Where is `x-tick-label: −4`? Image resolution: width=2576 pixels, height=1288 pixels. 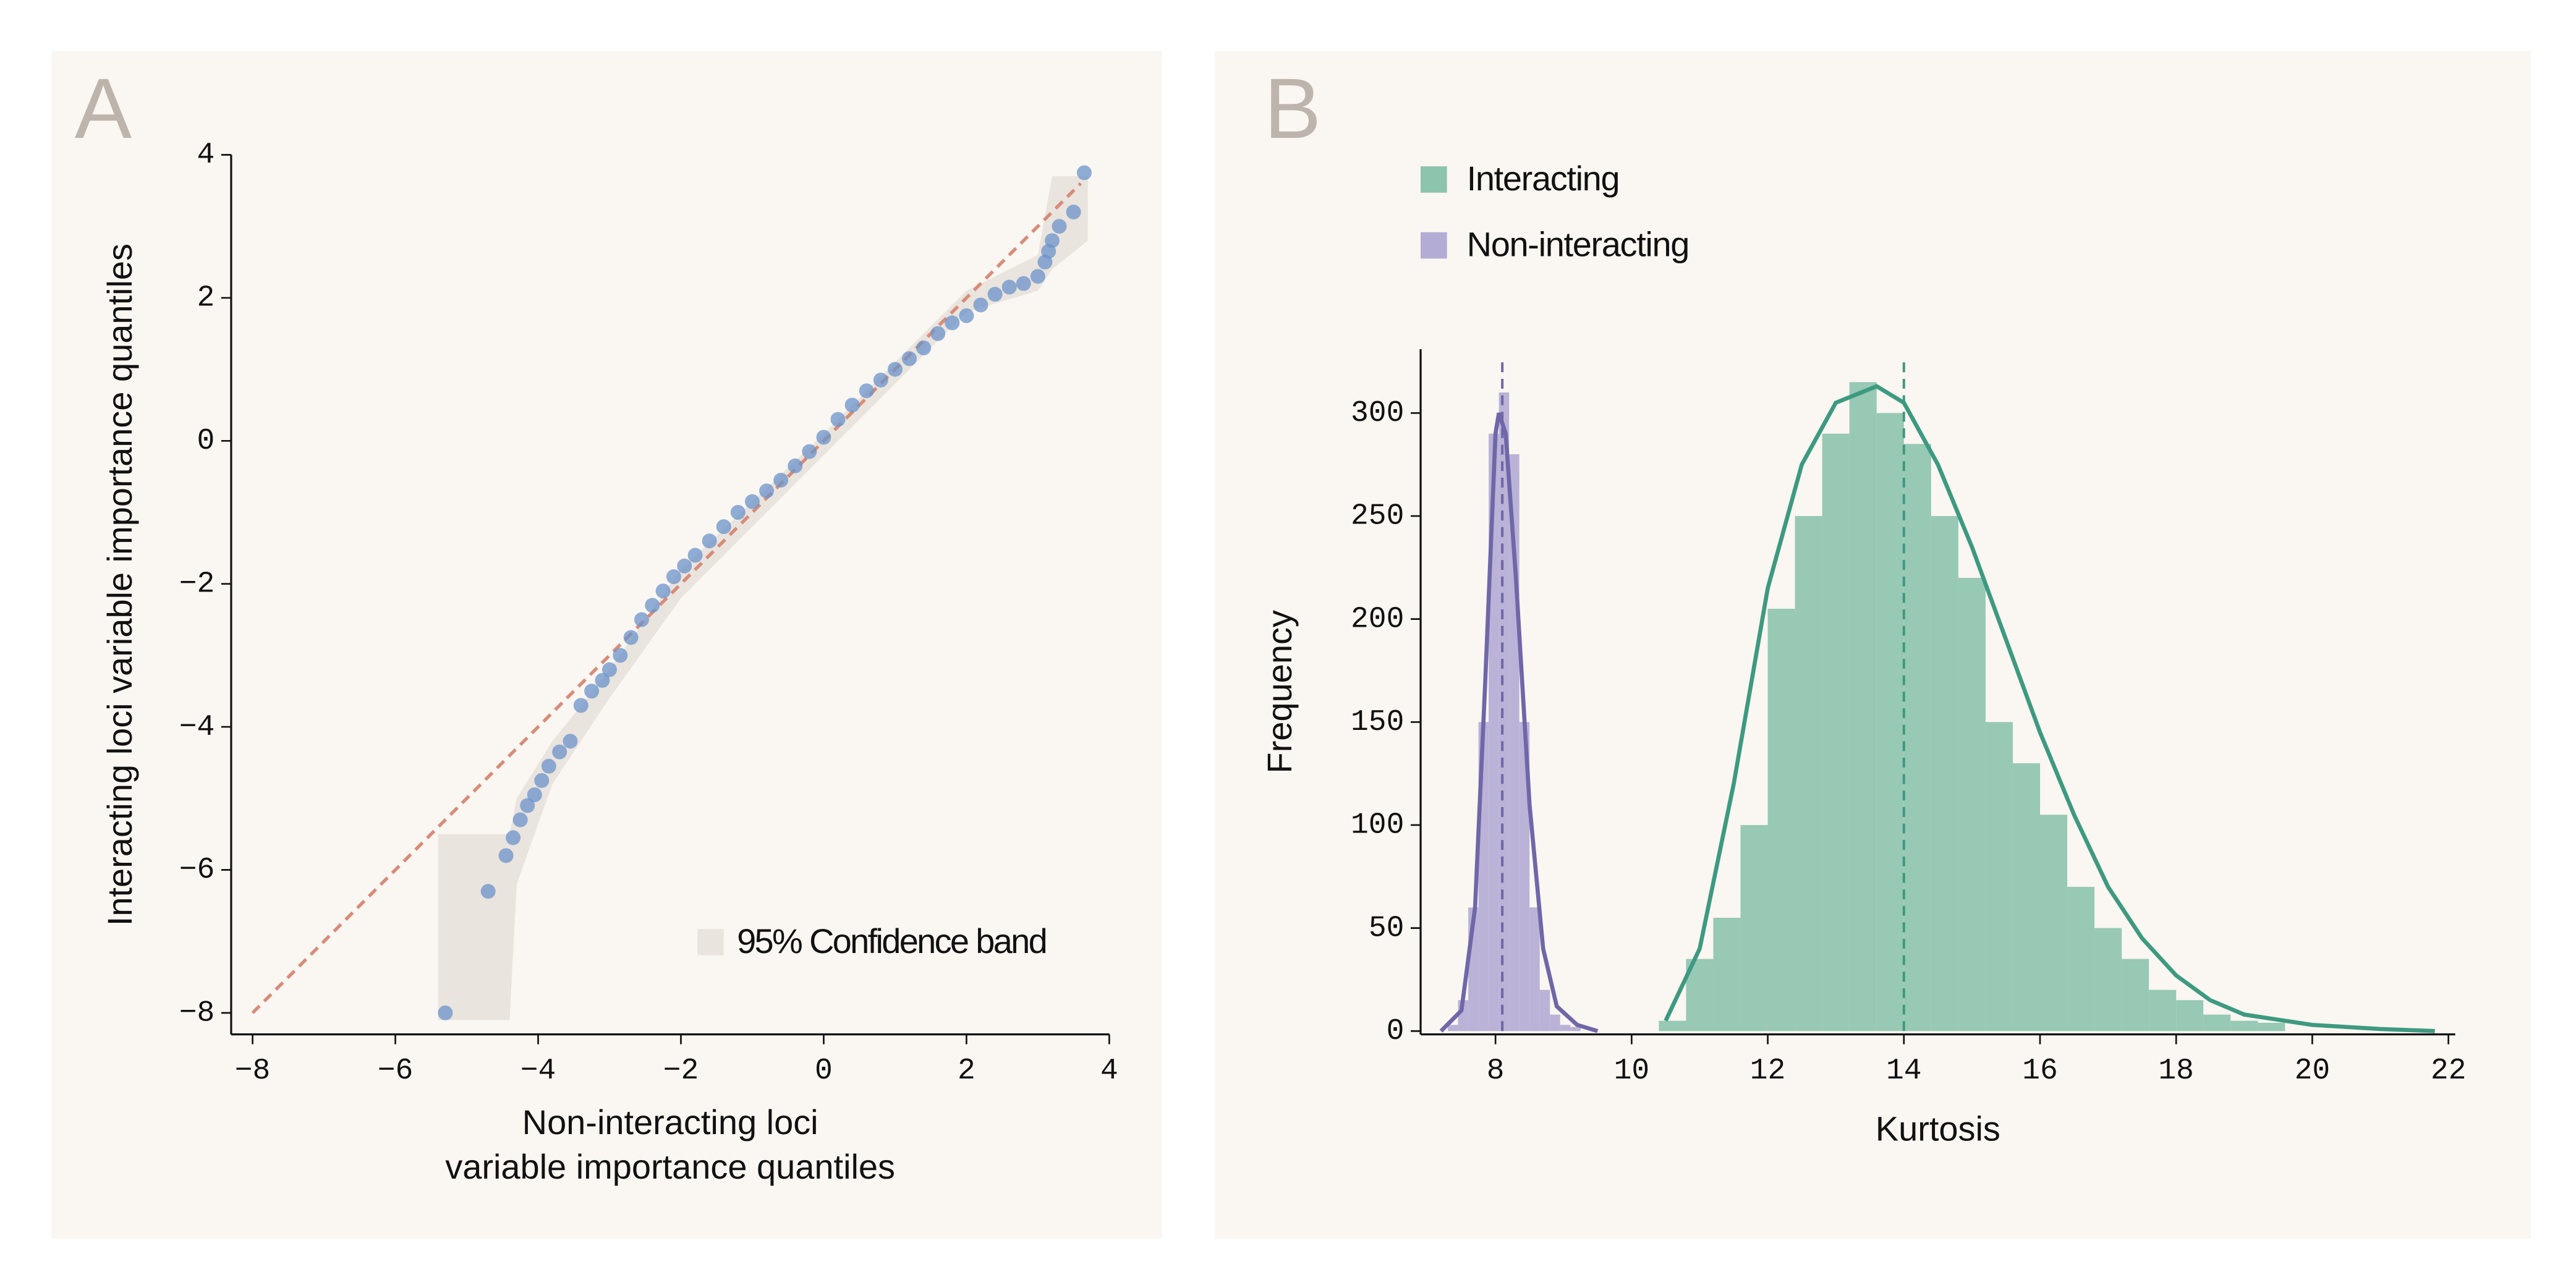 x-tick-label: −4 is located at coordinates (538, 1071).